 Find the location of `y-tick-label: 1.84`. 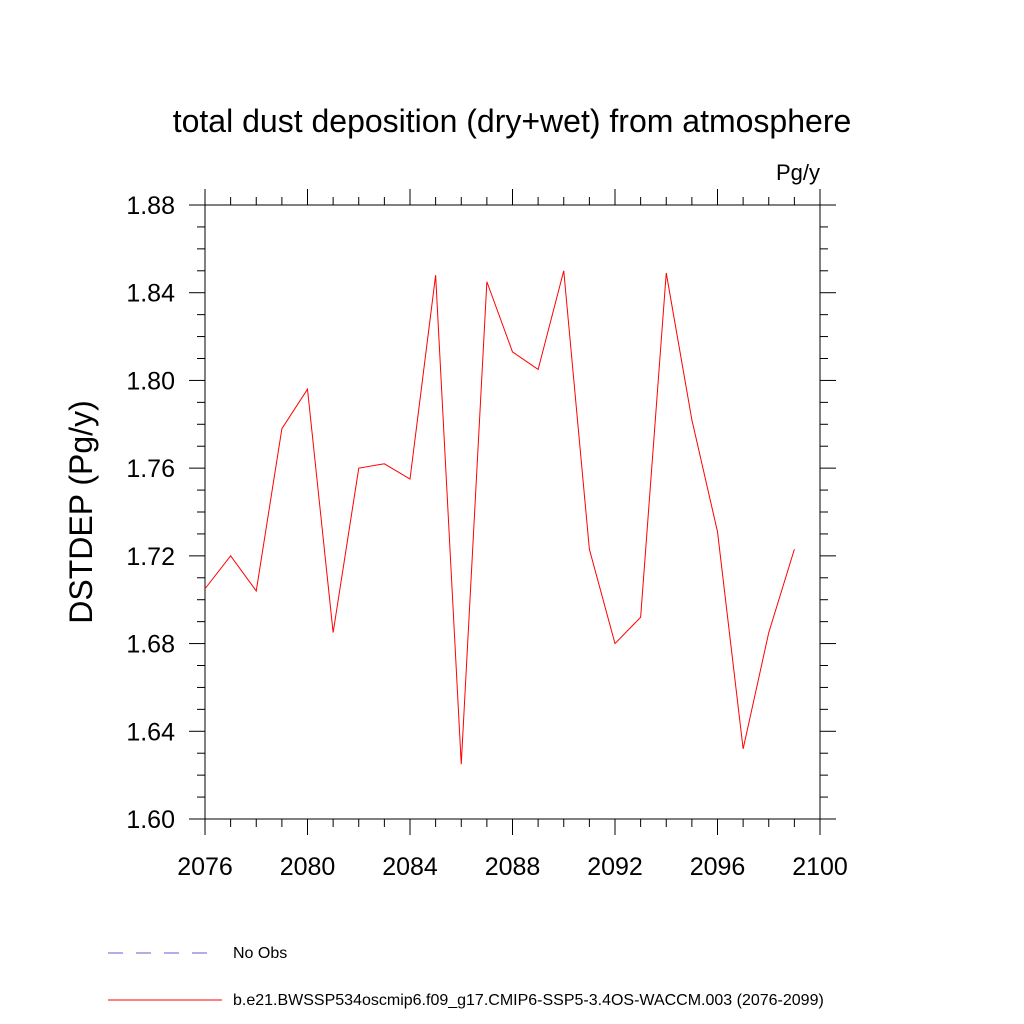

y-tick-label: 1.84 is located at coordinates (150, 294).